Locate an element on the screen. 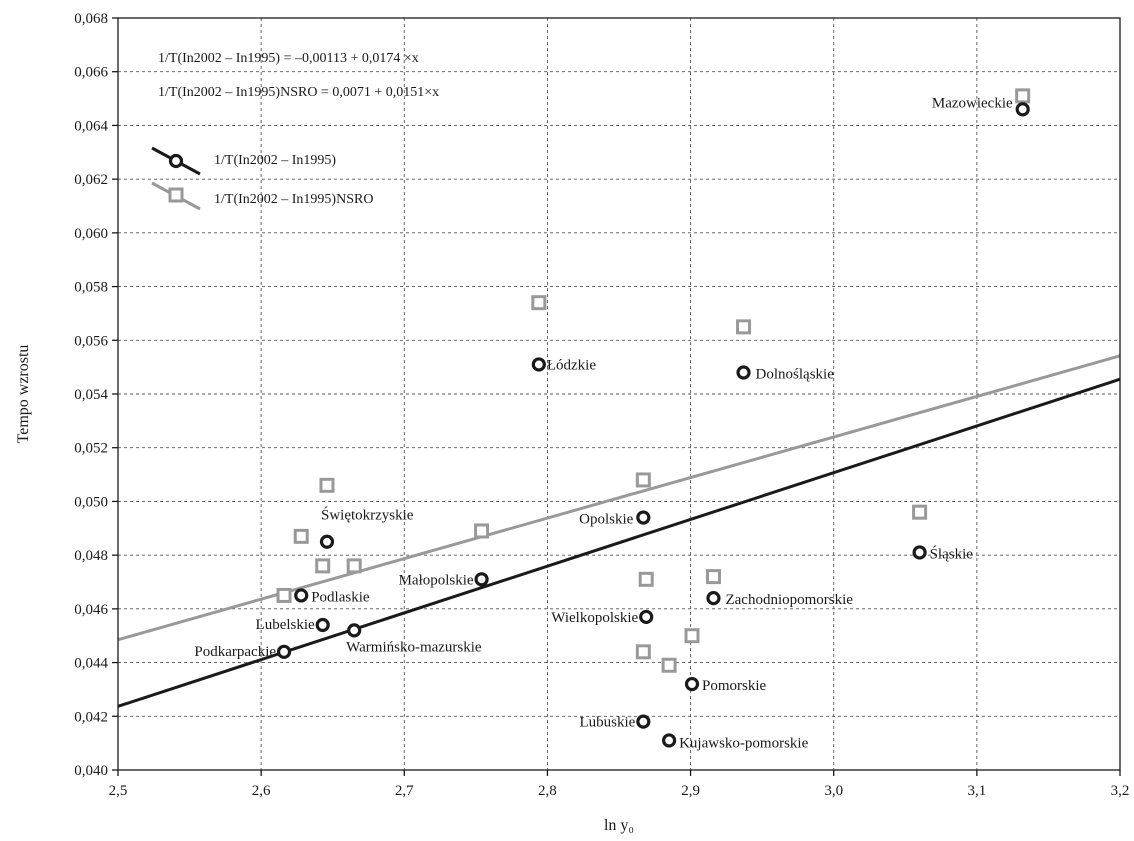 The height and width of the screenshot is (841, 1134). point-label-opolskie: Opolskie is located at coordinates (606, 520).